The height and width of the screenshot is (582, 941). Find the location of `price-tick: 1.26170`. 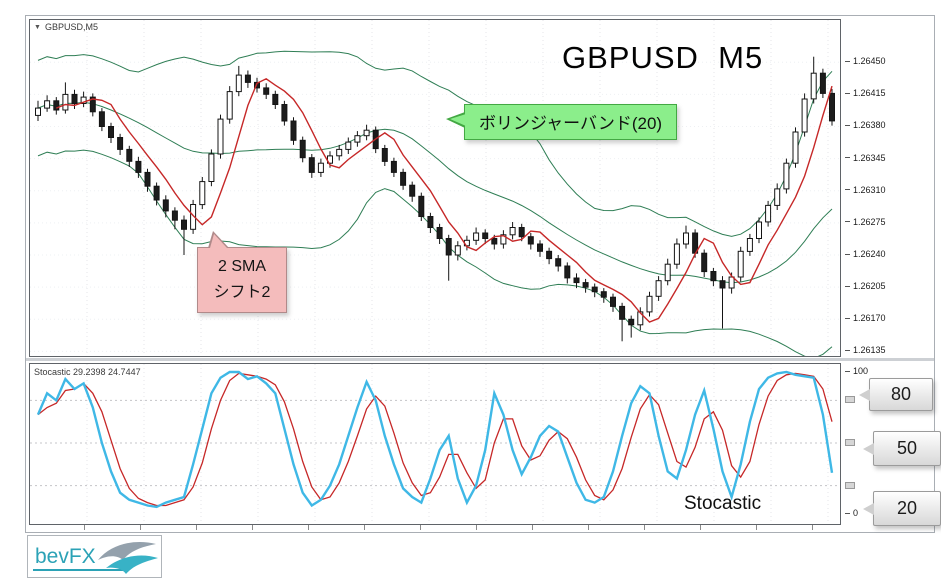

price-tick: 1.26170 is located at coordinates (865, 318).